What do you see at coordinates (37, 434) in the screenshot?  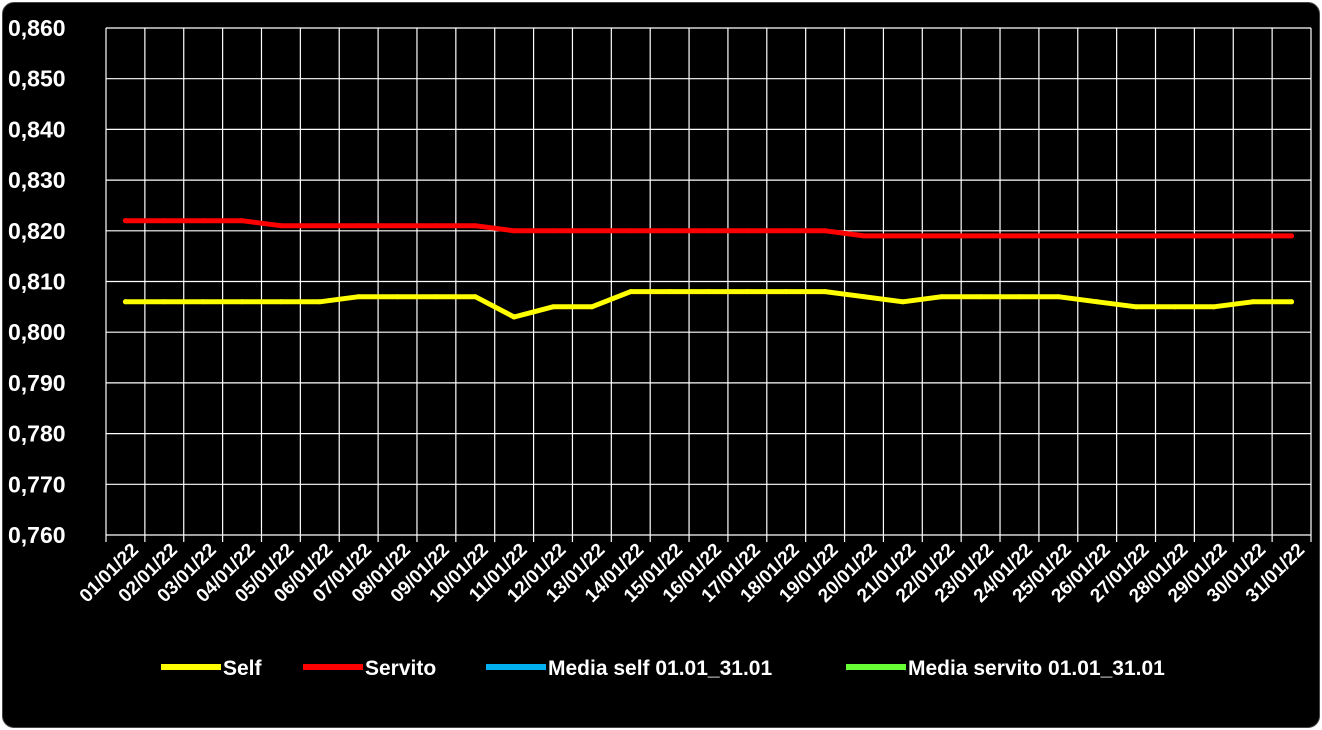 I see `y-tick-label: 0,780` at bounding box center [37, 434].